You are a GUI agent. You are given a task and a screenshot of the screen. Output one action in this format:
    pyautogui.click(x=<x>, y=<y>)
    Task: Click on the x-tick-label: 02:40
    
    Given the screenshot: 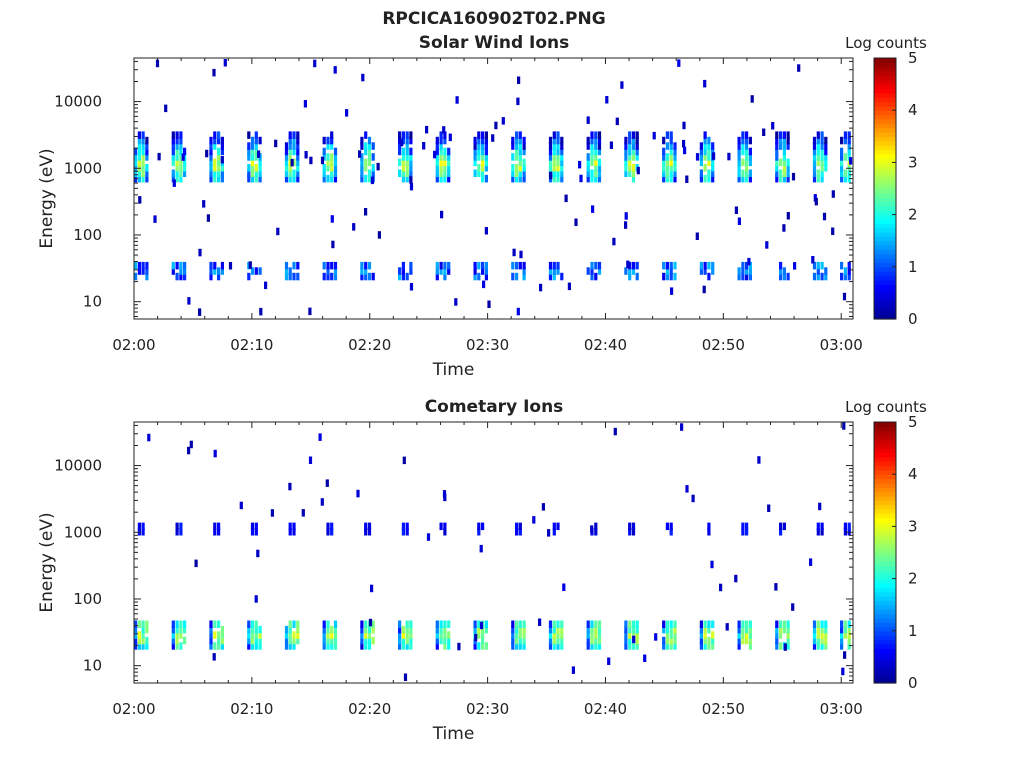 What is the action you would take?
    pyautogui.click(x=605, y=709)
    